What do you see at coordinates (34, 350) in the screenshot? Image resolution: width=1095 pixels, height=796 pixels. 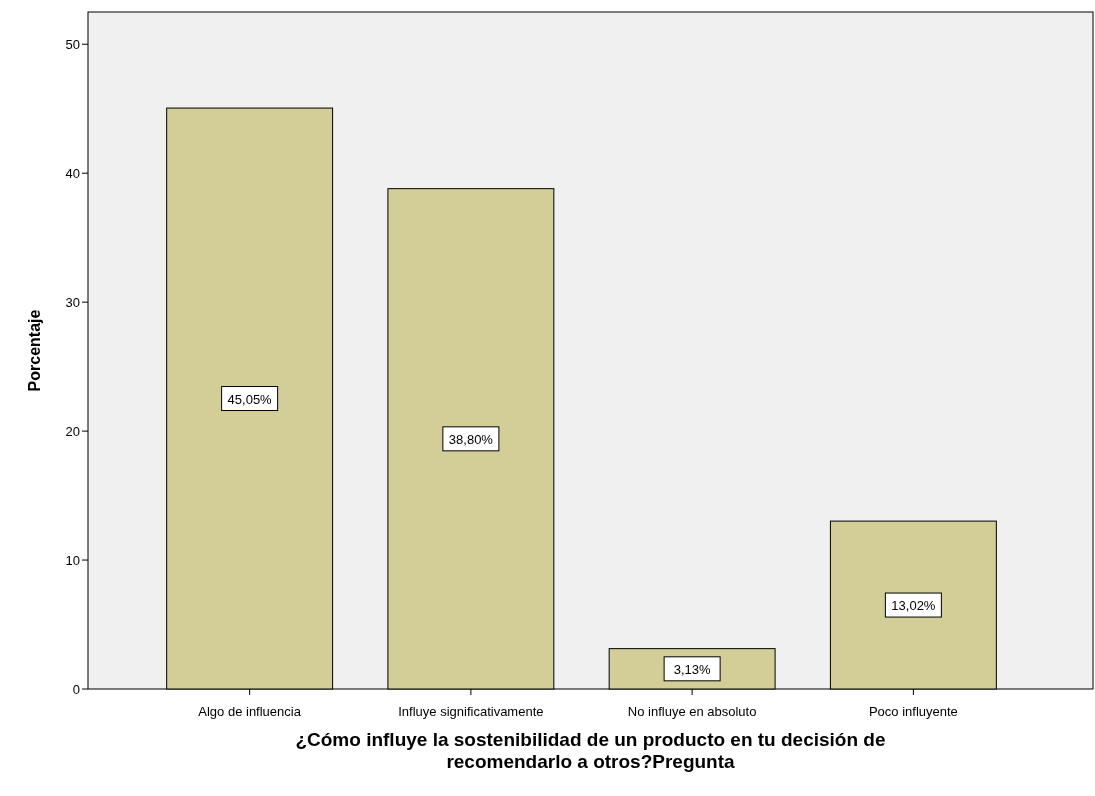 I see `y-axis-title: Porcentaje` at bounding box center [34, 350].